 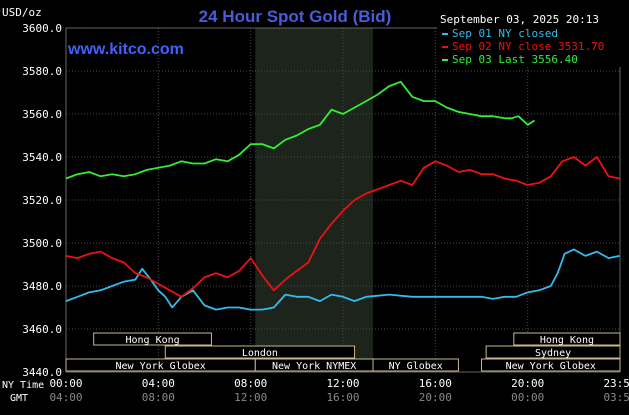 What do you see at coordinates (616, 397) in the screenshot?
I see `x-tick-label-gmt: 03:59` at bounding box center [616, 397].